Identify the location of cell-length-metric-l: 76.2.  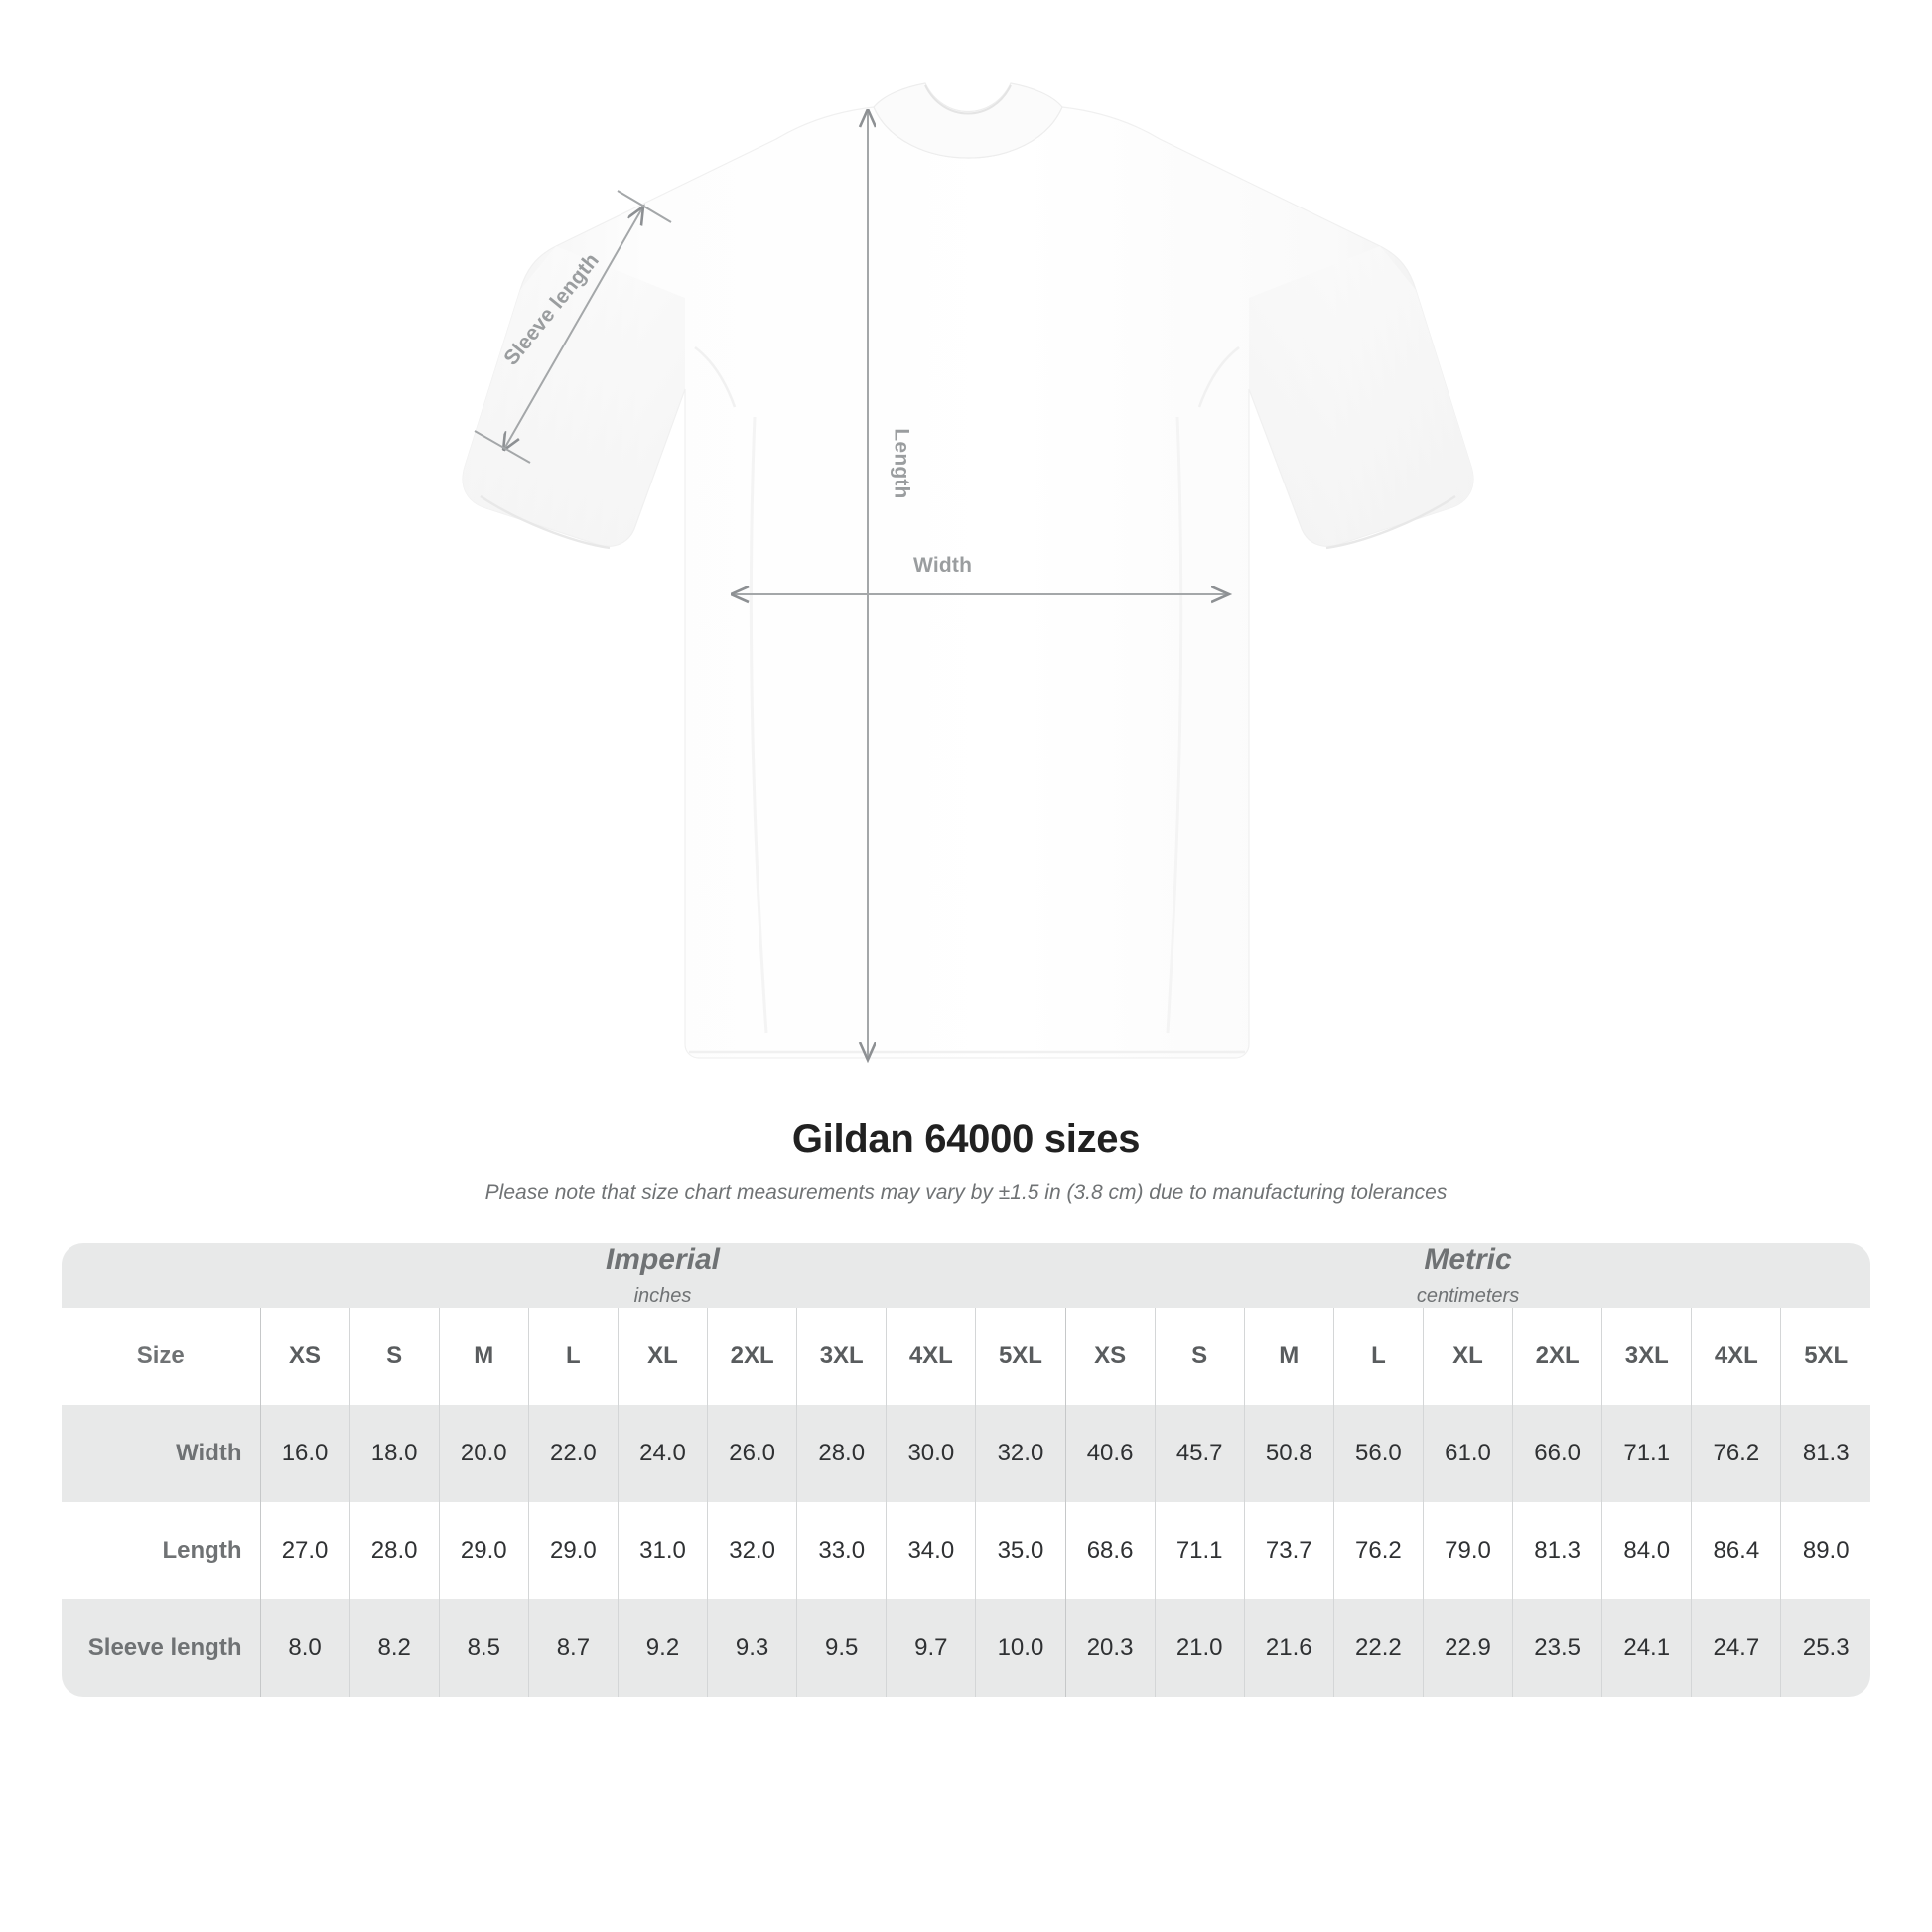
(1378, 1550).